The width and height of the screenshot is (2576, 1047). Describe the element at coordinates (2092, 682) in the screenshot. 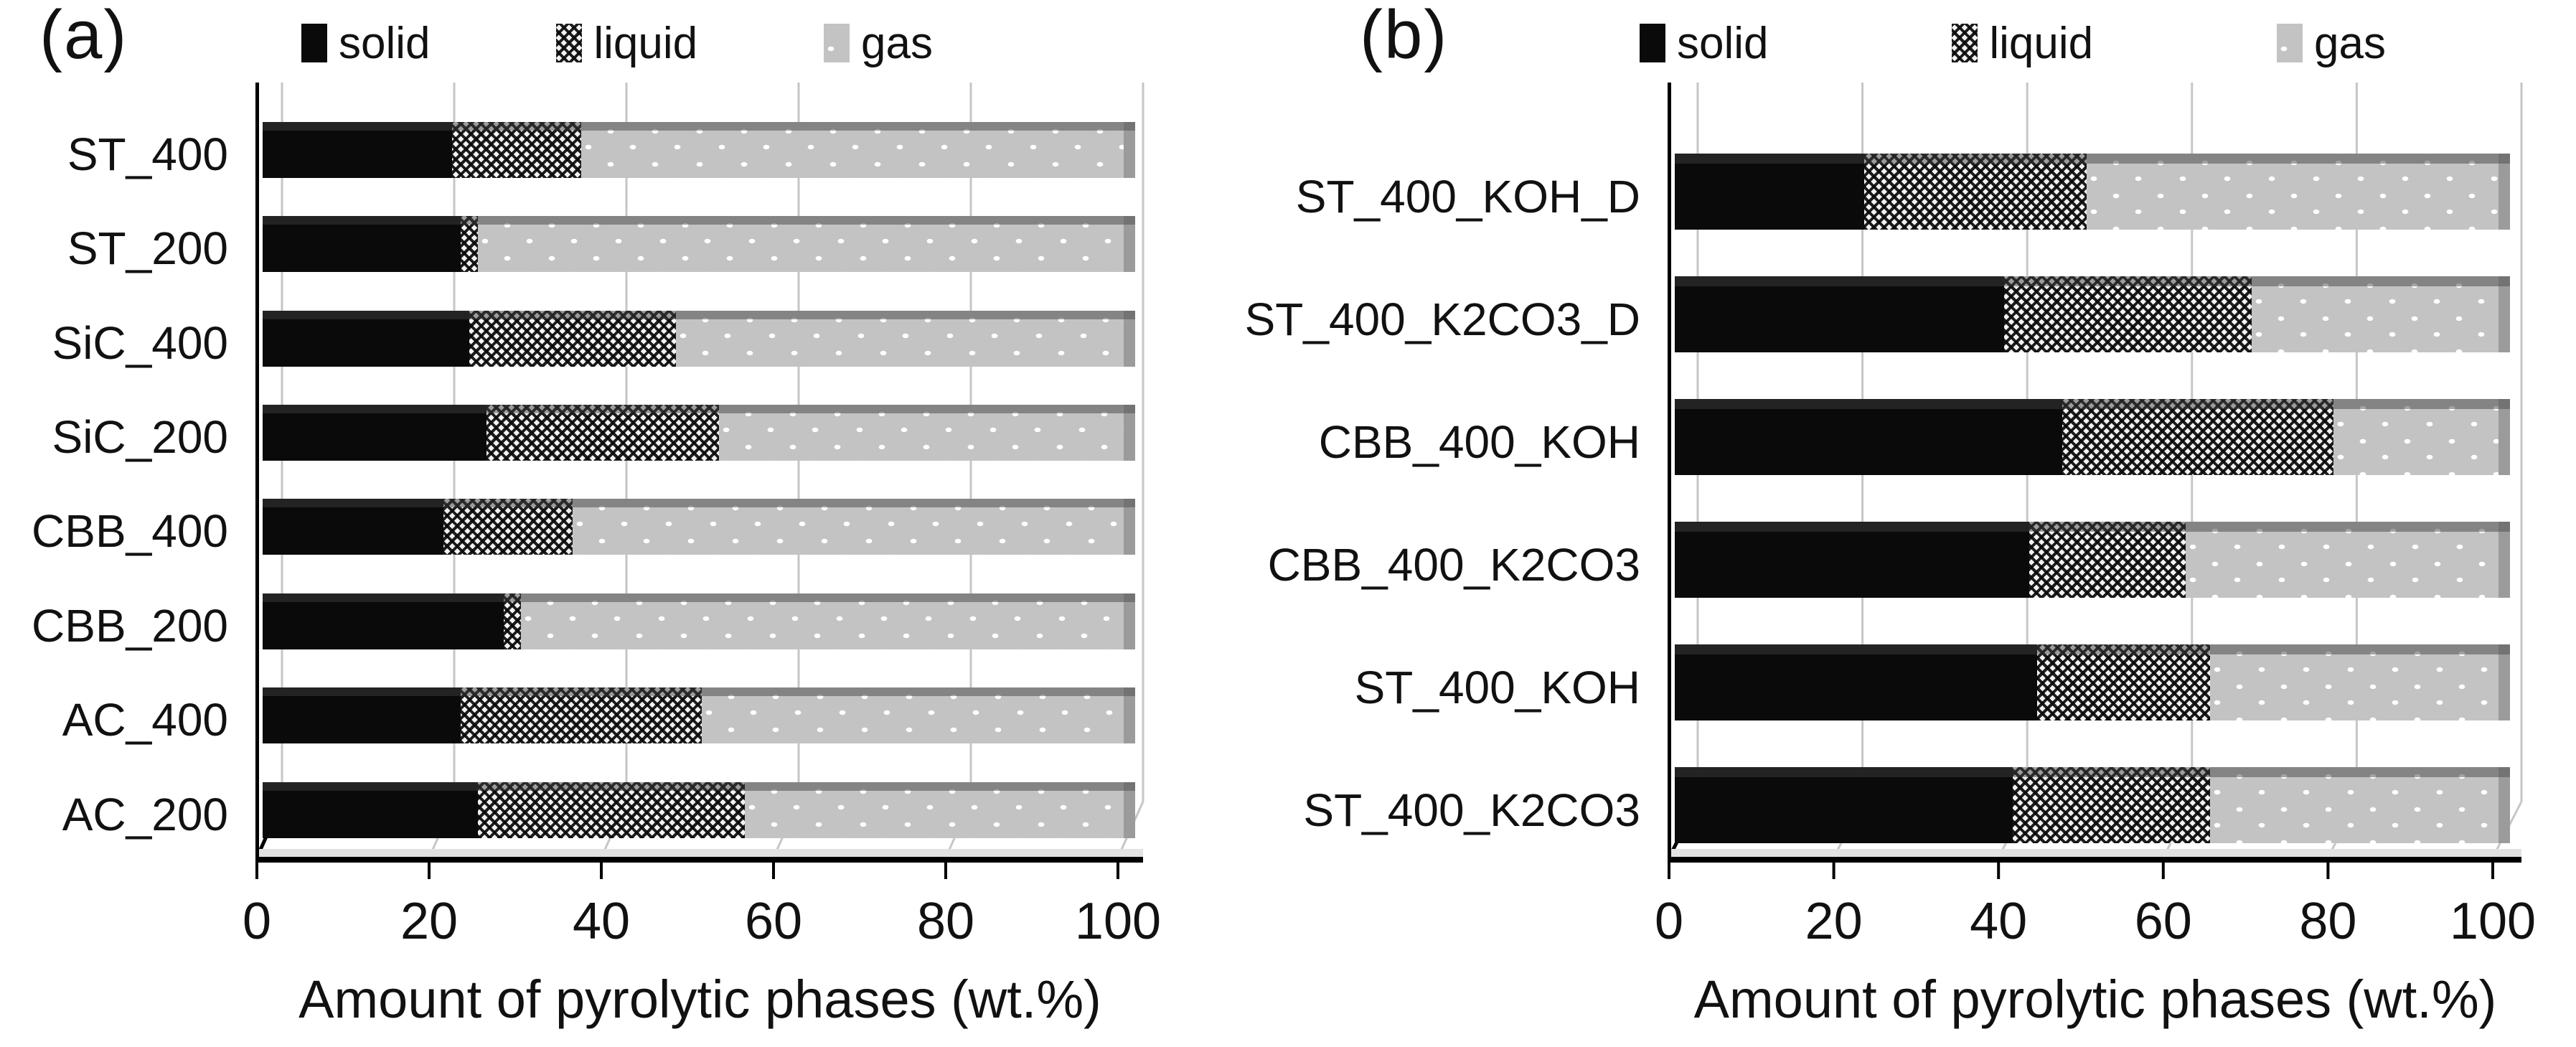

I see `bar-row-ST_400_KOH` at that location.